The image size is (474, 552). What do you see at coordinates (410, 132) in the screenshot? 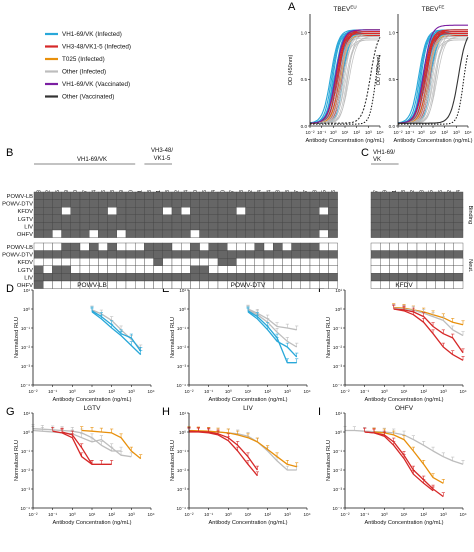
I see `x-tick-label: 10⁻¹` at bounding box center [410, 132].